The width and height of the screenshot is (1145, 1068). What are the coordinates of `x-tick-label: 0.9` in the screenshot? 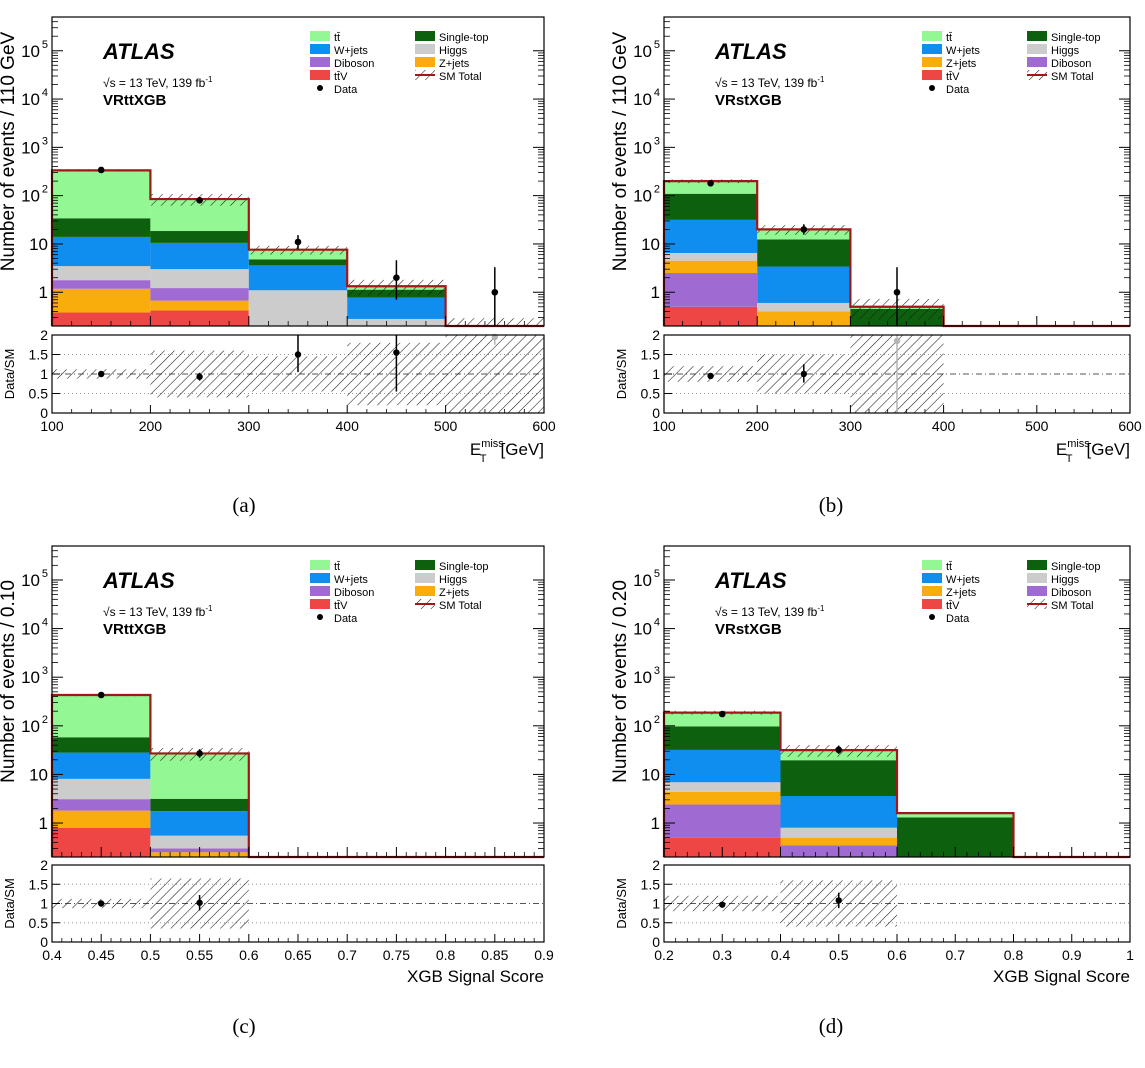 It's located at (1072, 955).